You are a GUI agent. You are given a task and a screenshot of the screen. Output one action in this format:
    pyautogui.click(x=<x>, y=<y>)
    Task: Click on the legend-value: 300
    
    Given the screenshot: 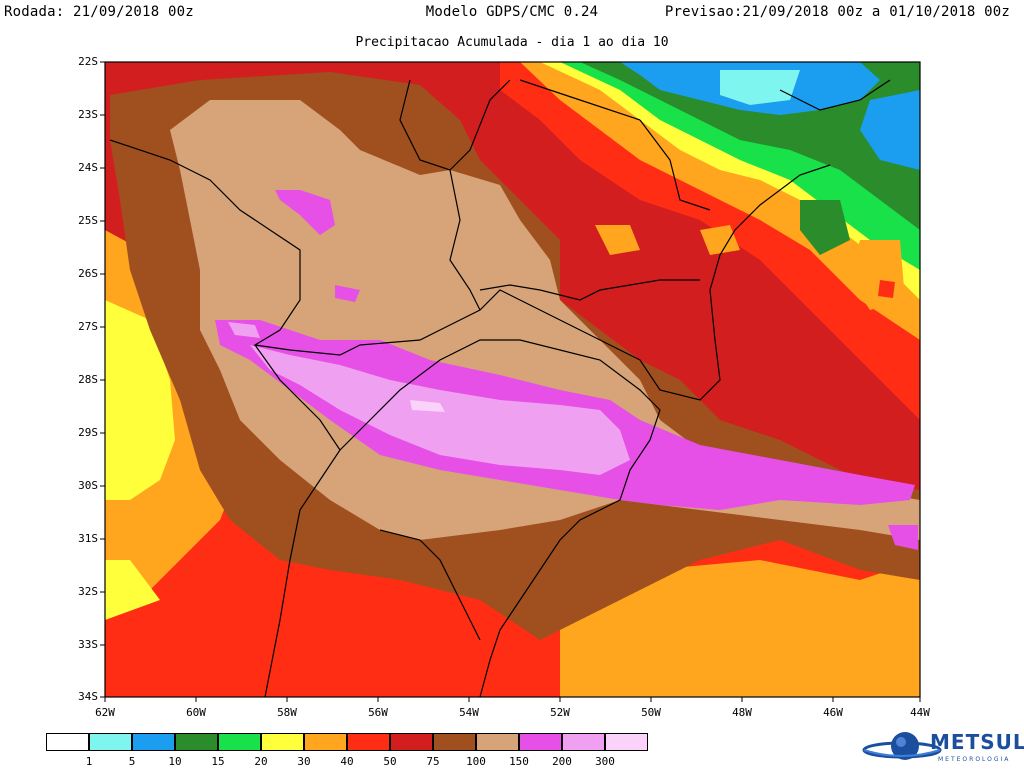 What is the action you would take?
    pyautogui.click(x=605, y=761)
    